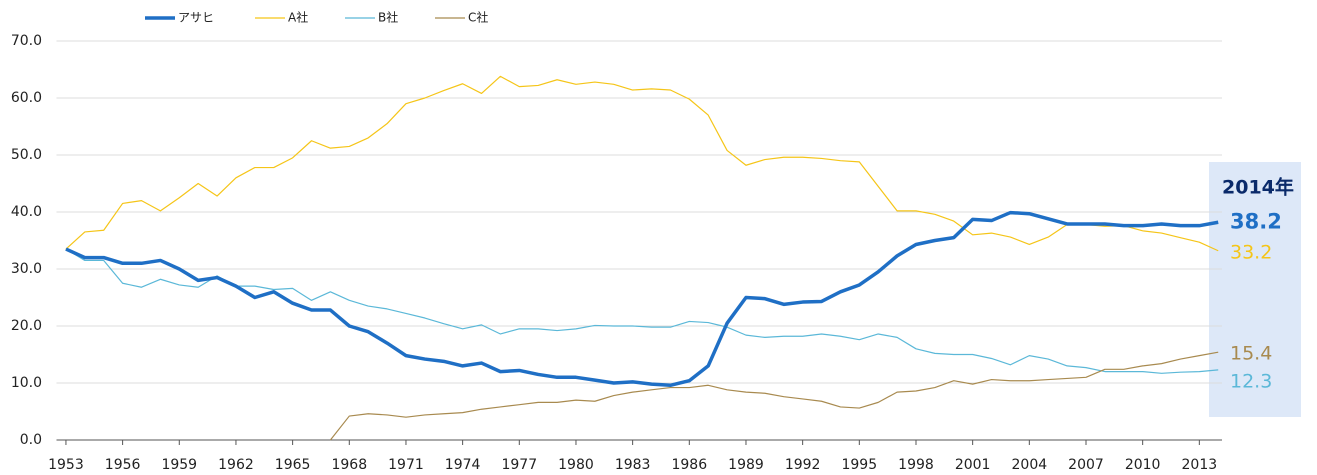 The height and width of the screenshot is (475, 1317). What do you see at coordinates (388, 17) in the screenshot?
I see `legend-label: B社` at bounding box center [388, 17].